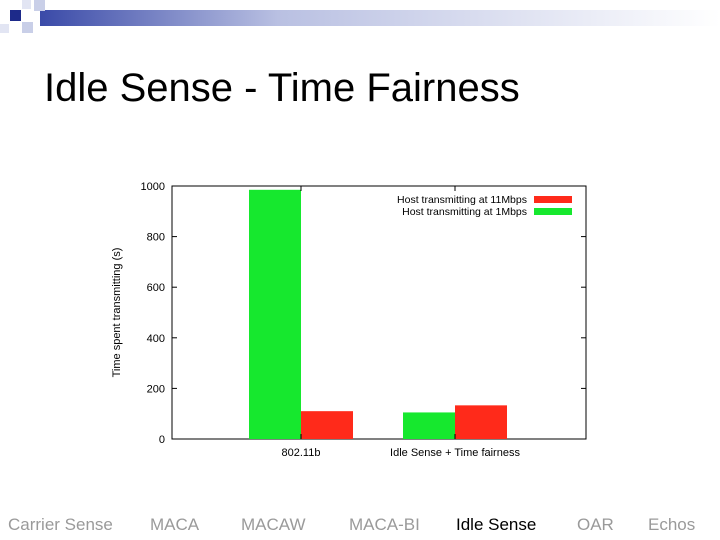  I want to click on y-tick-label: 400, so click(156, 339).